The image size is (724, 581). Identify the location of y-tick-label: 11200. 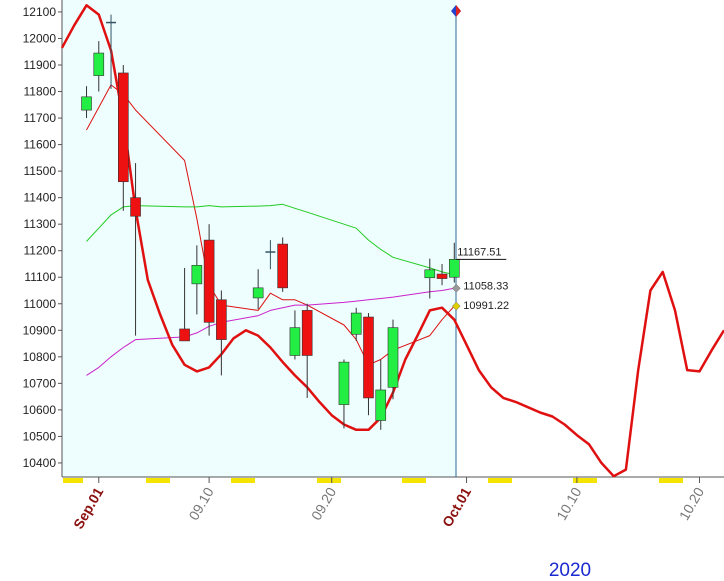
(40, 251).